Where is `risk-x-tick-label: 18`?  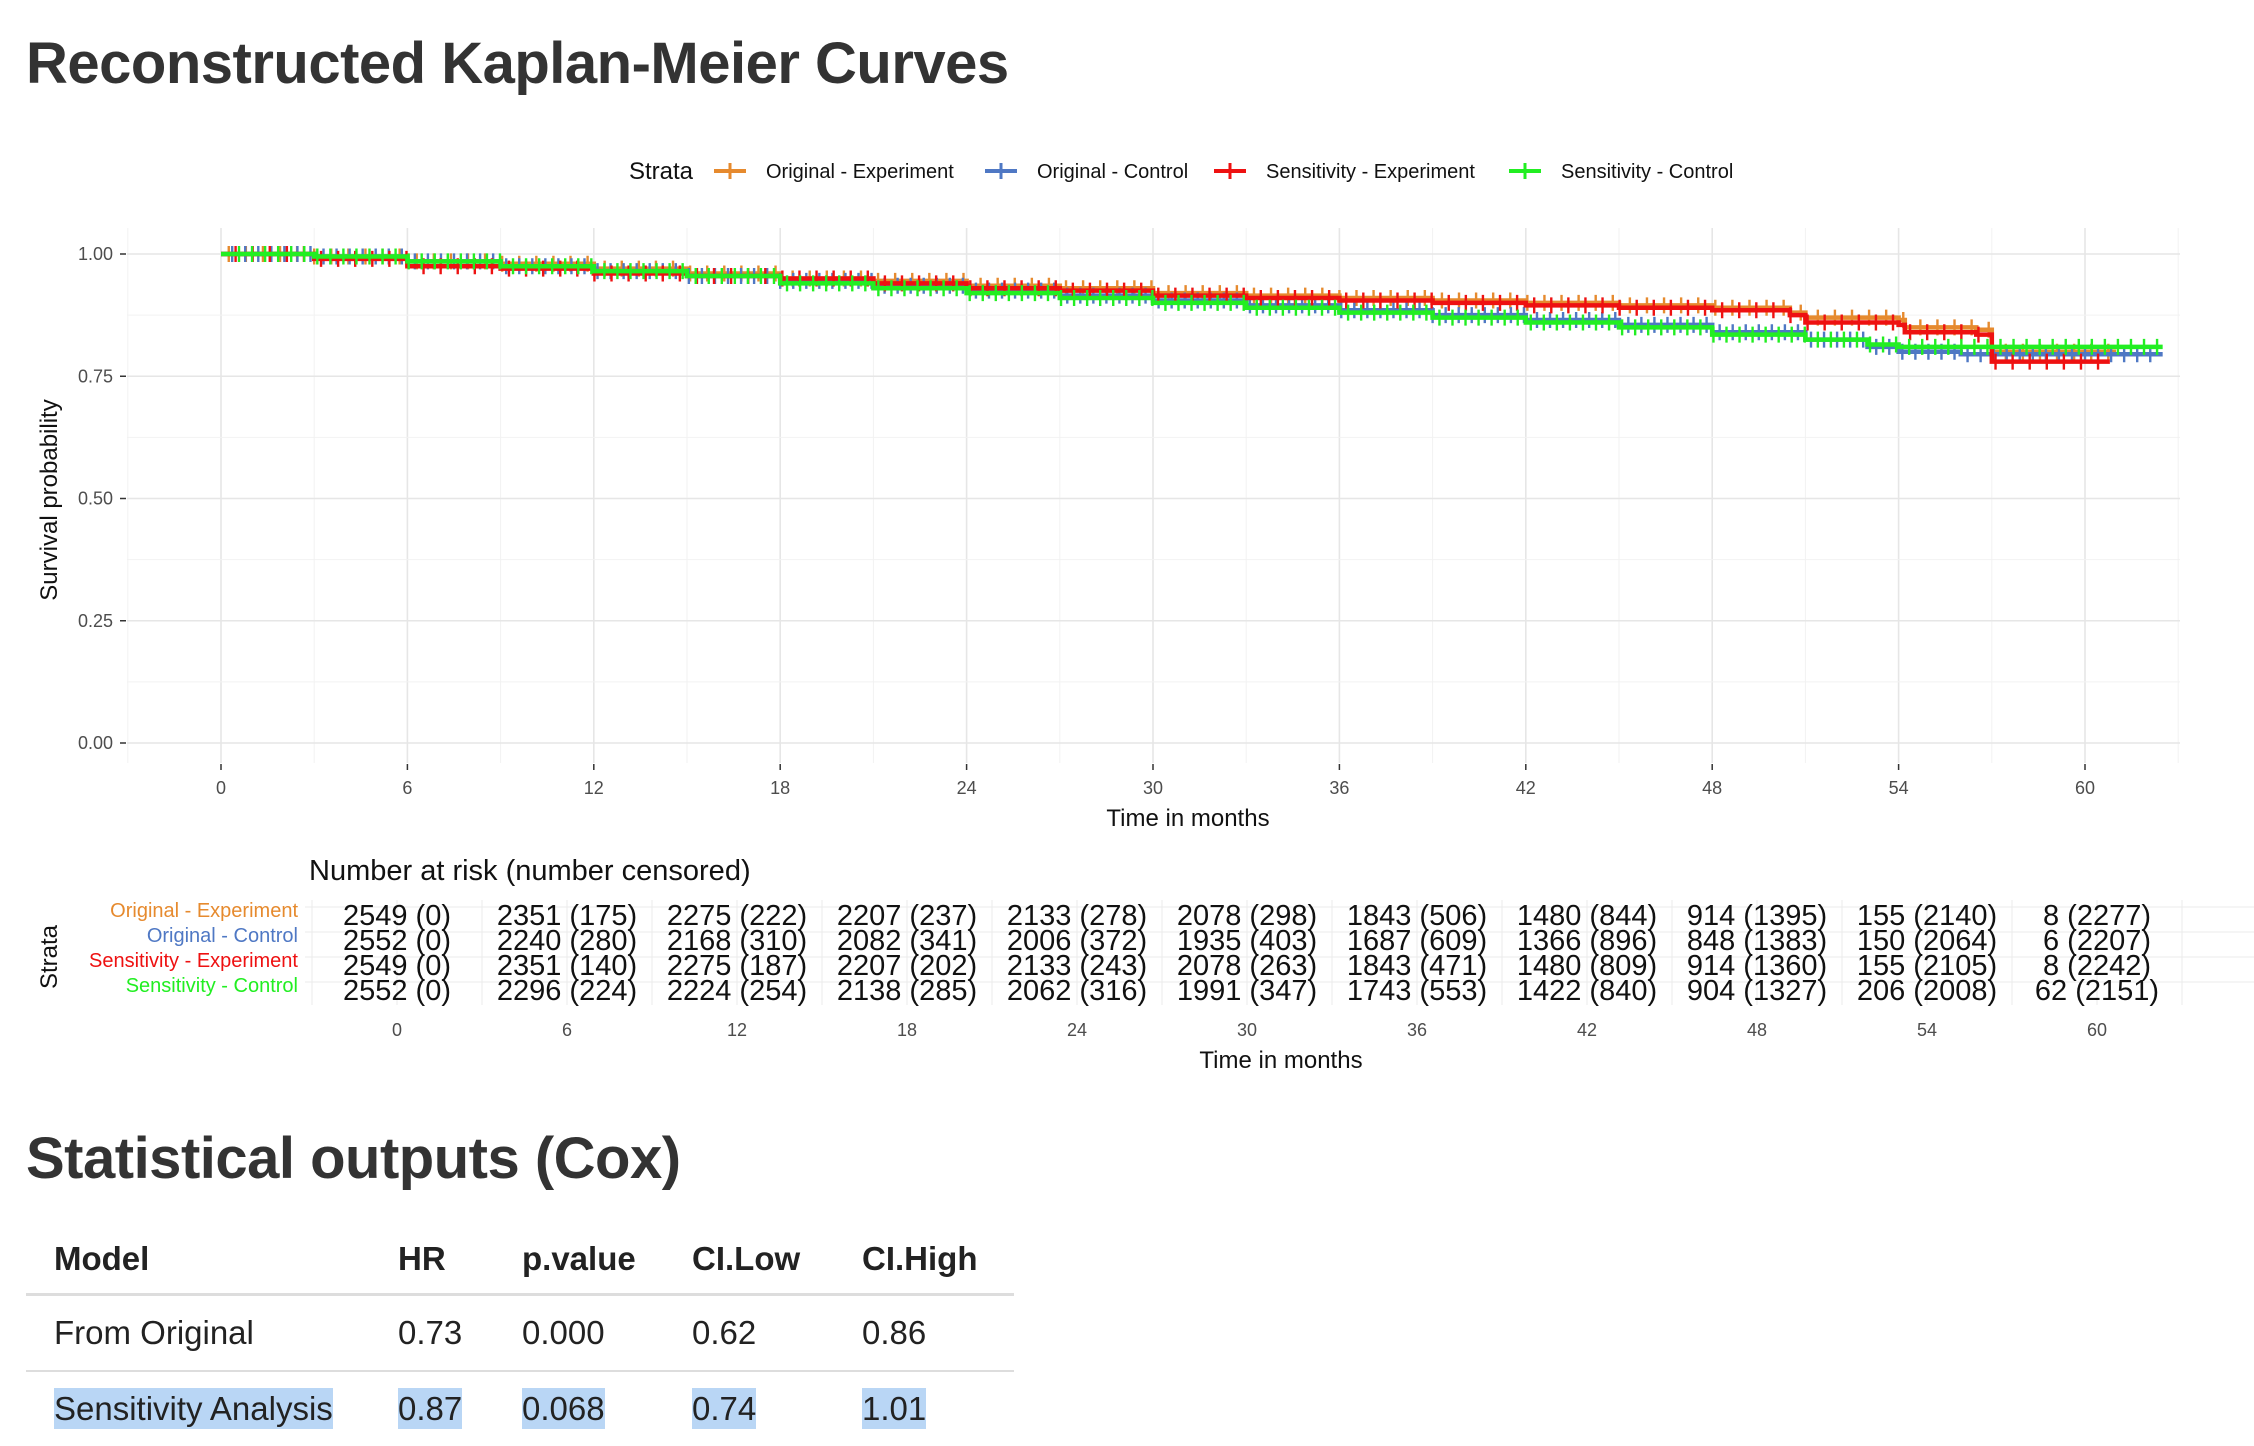 risk-x-tick-label: 18 is located at coordinates (907, 1030).